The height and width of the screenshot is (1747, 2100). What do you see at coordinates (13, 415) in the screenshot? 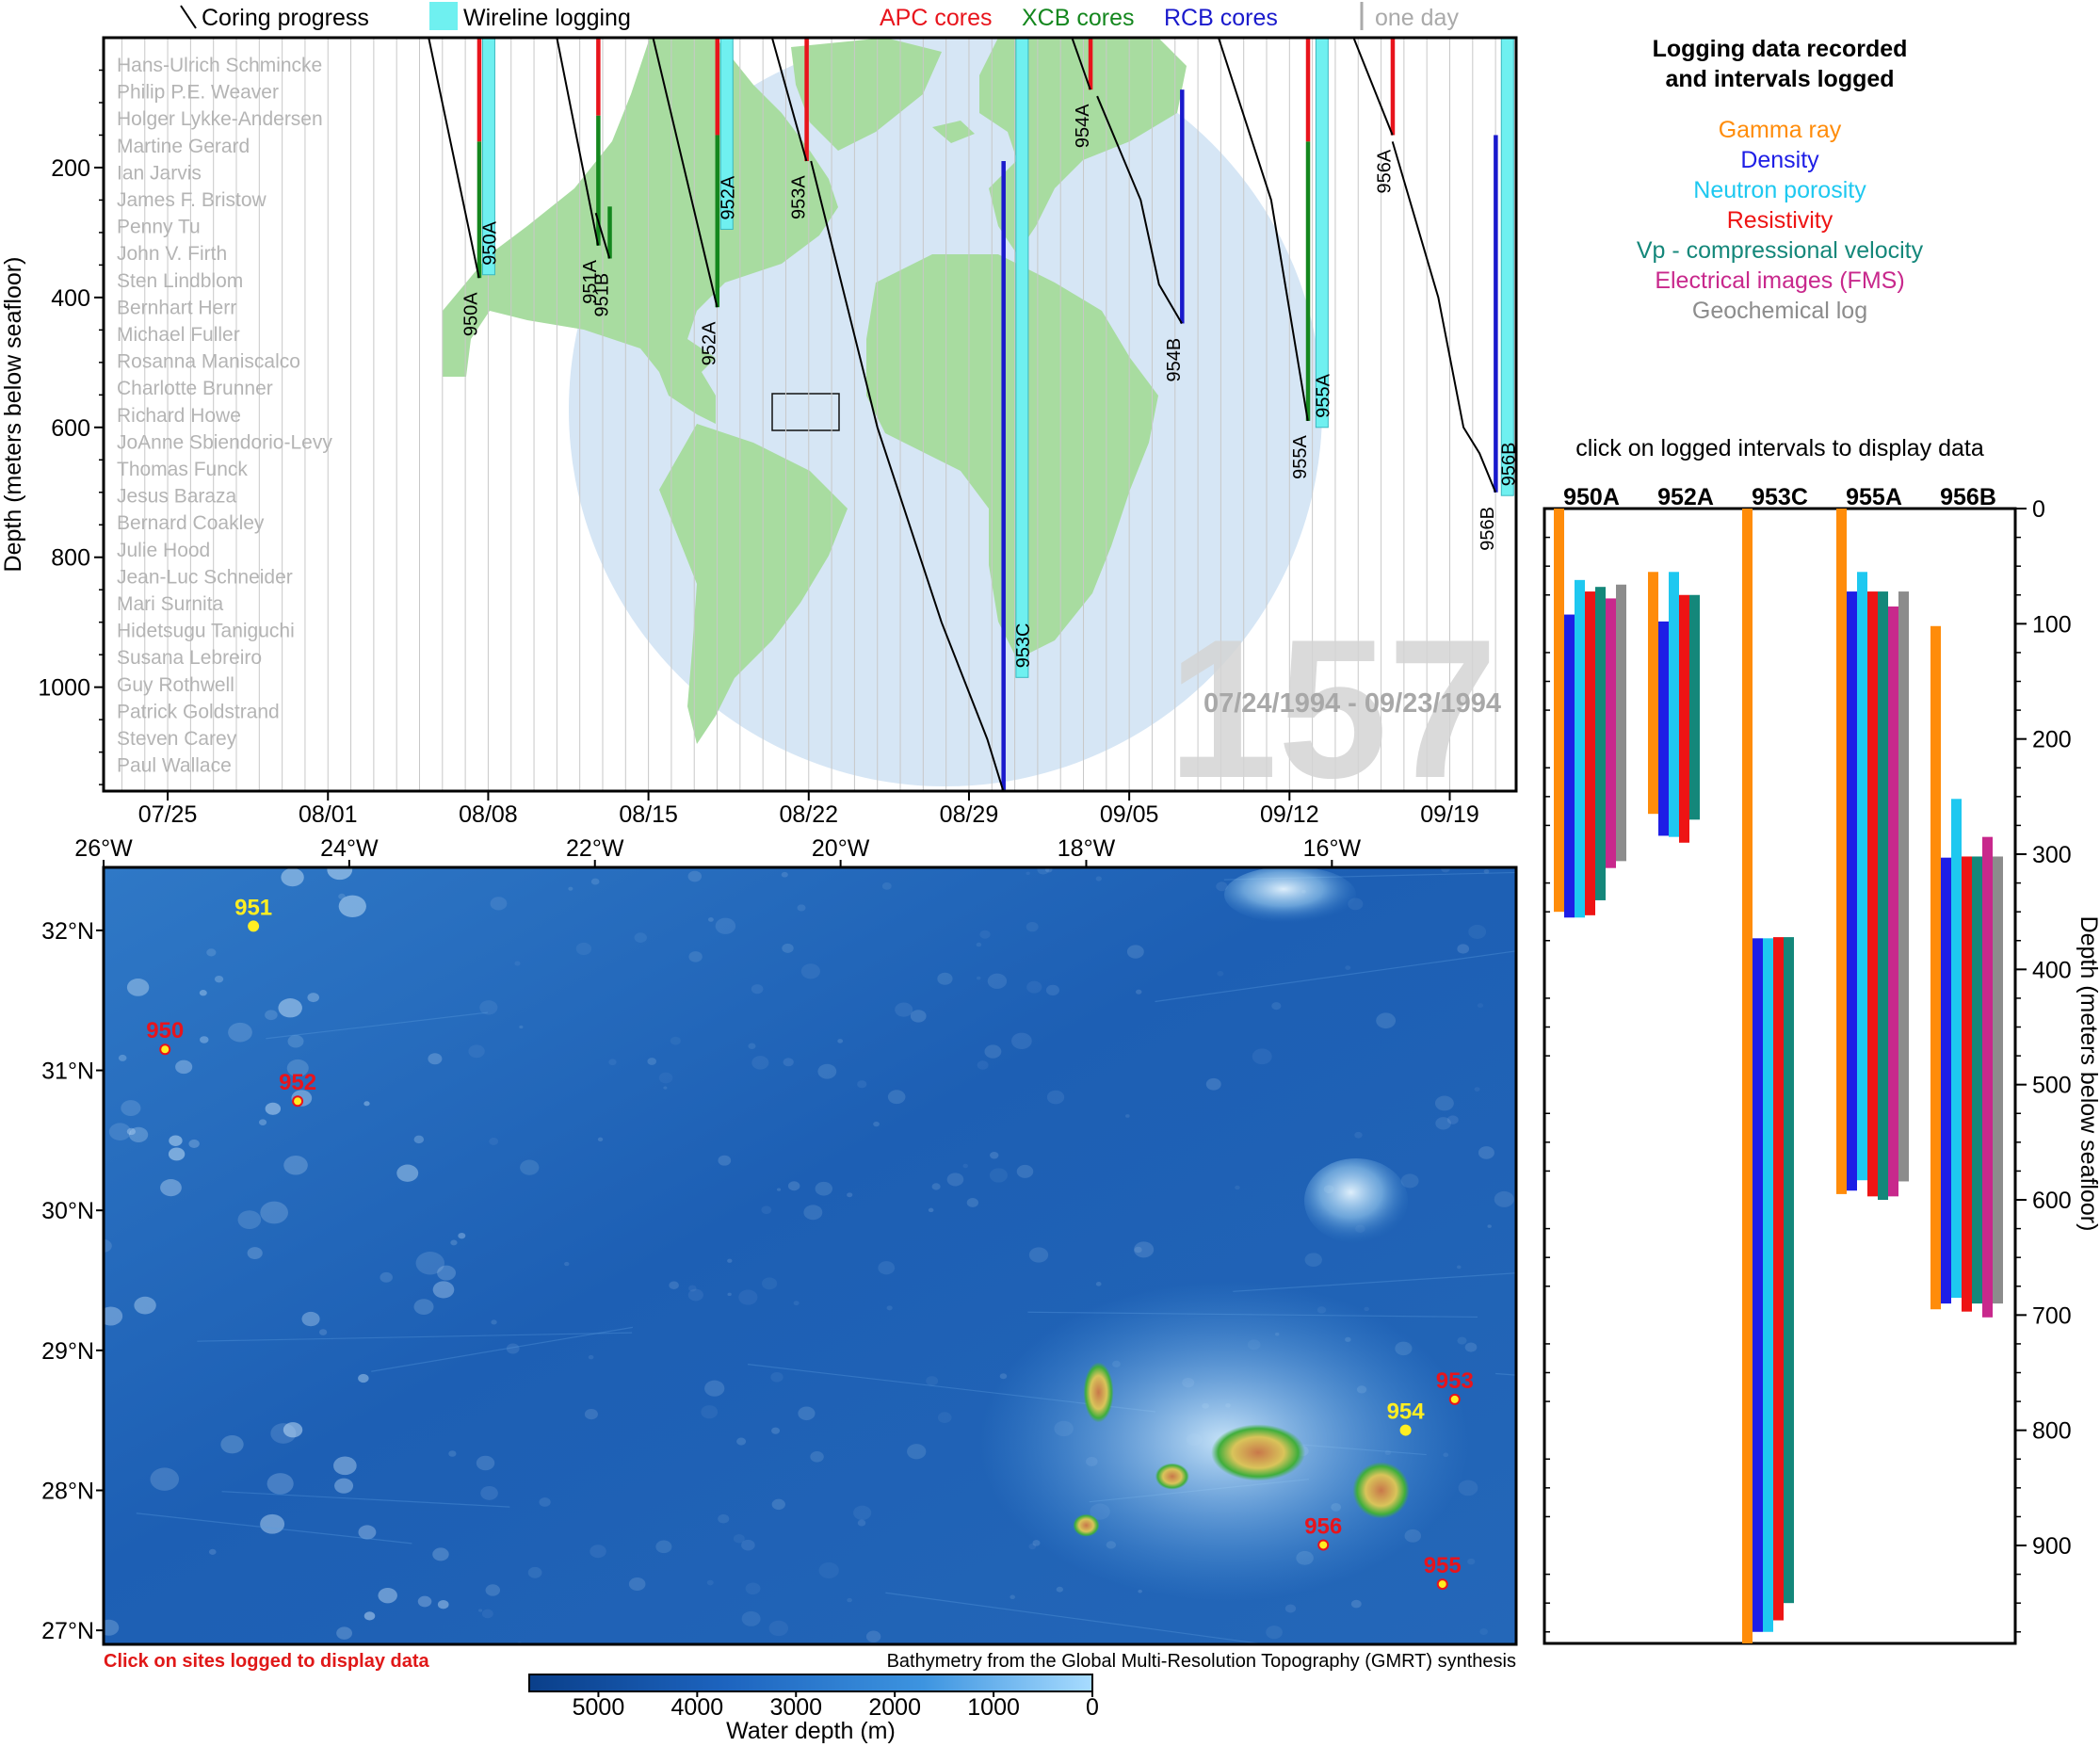
I see `timeline-ylabel: Depth (meters below seafloor)` at bounding box center [13, 415].